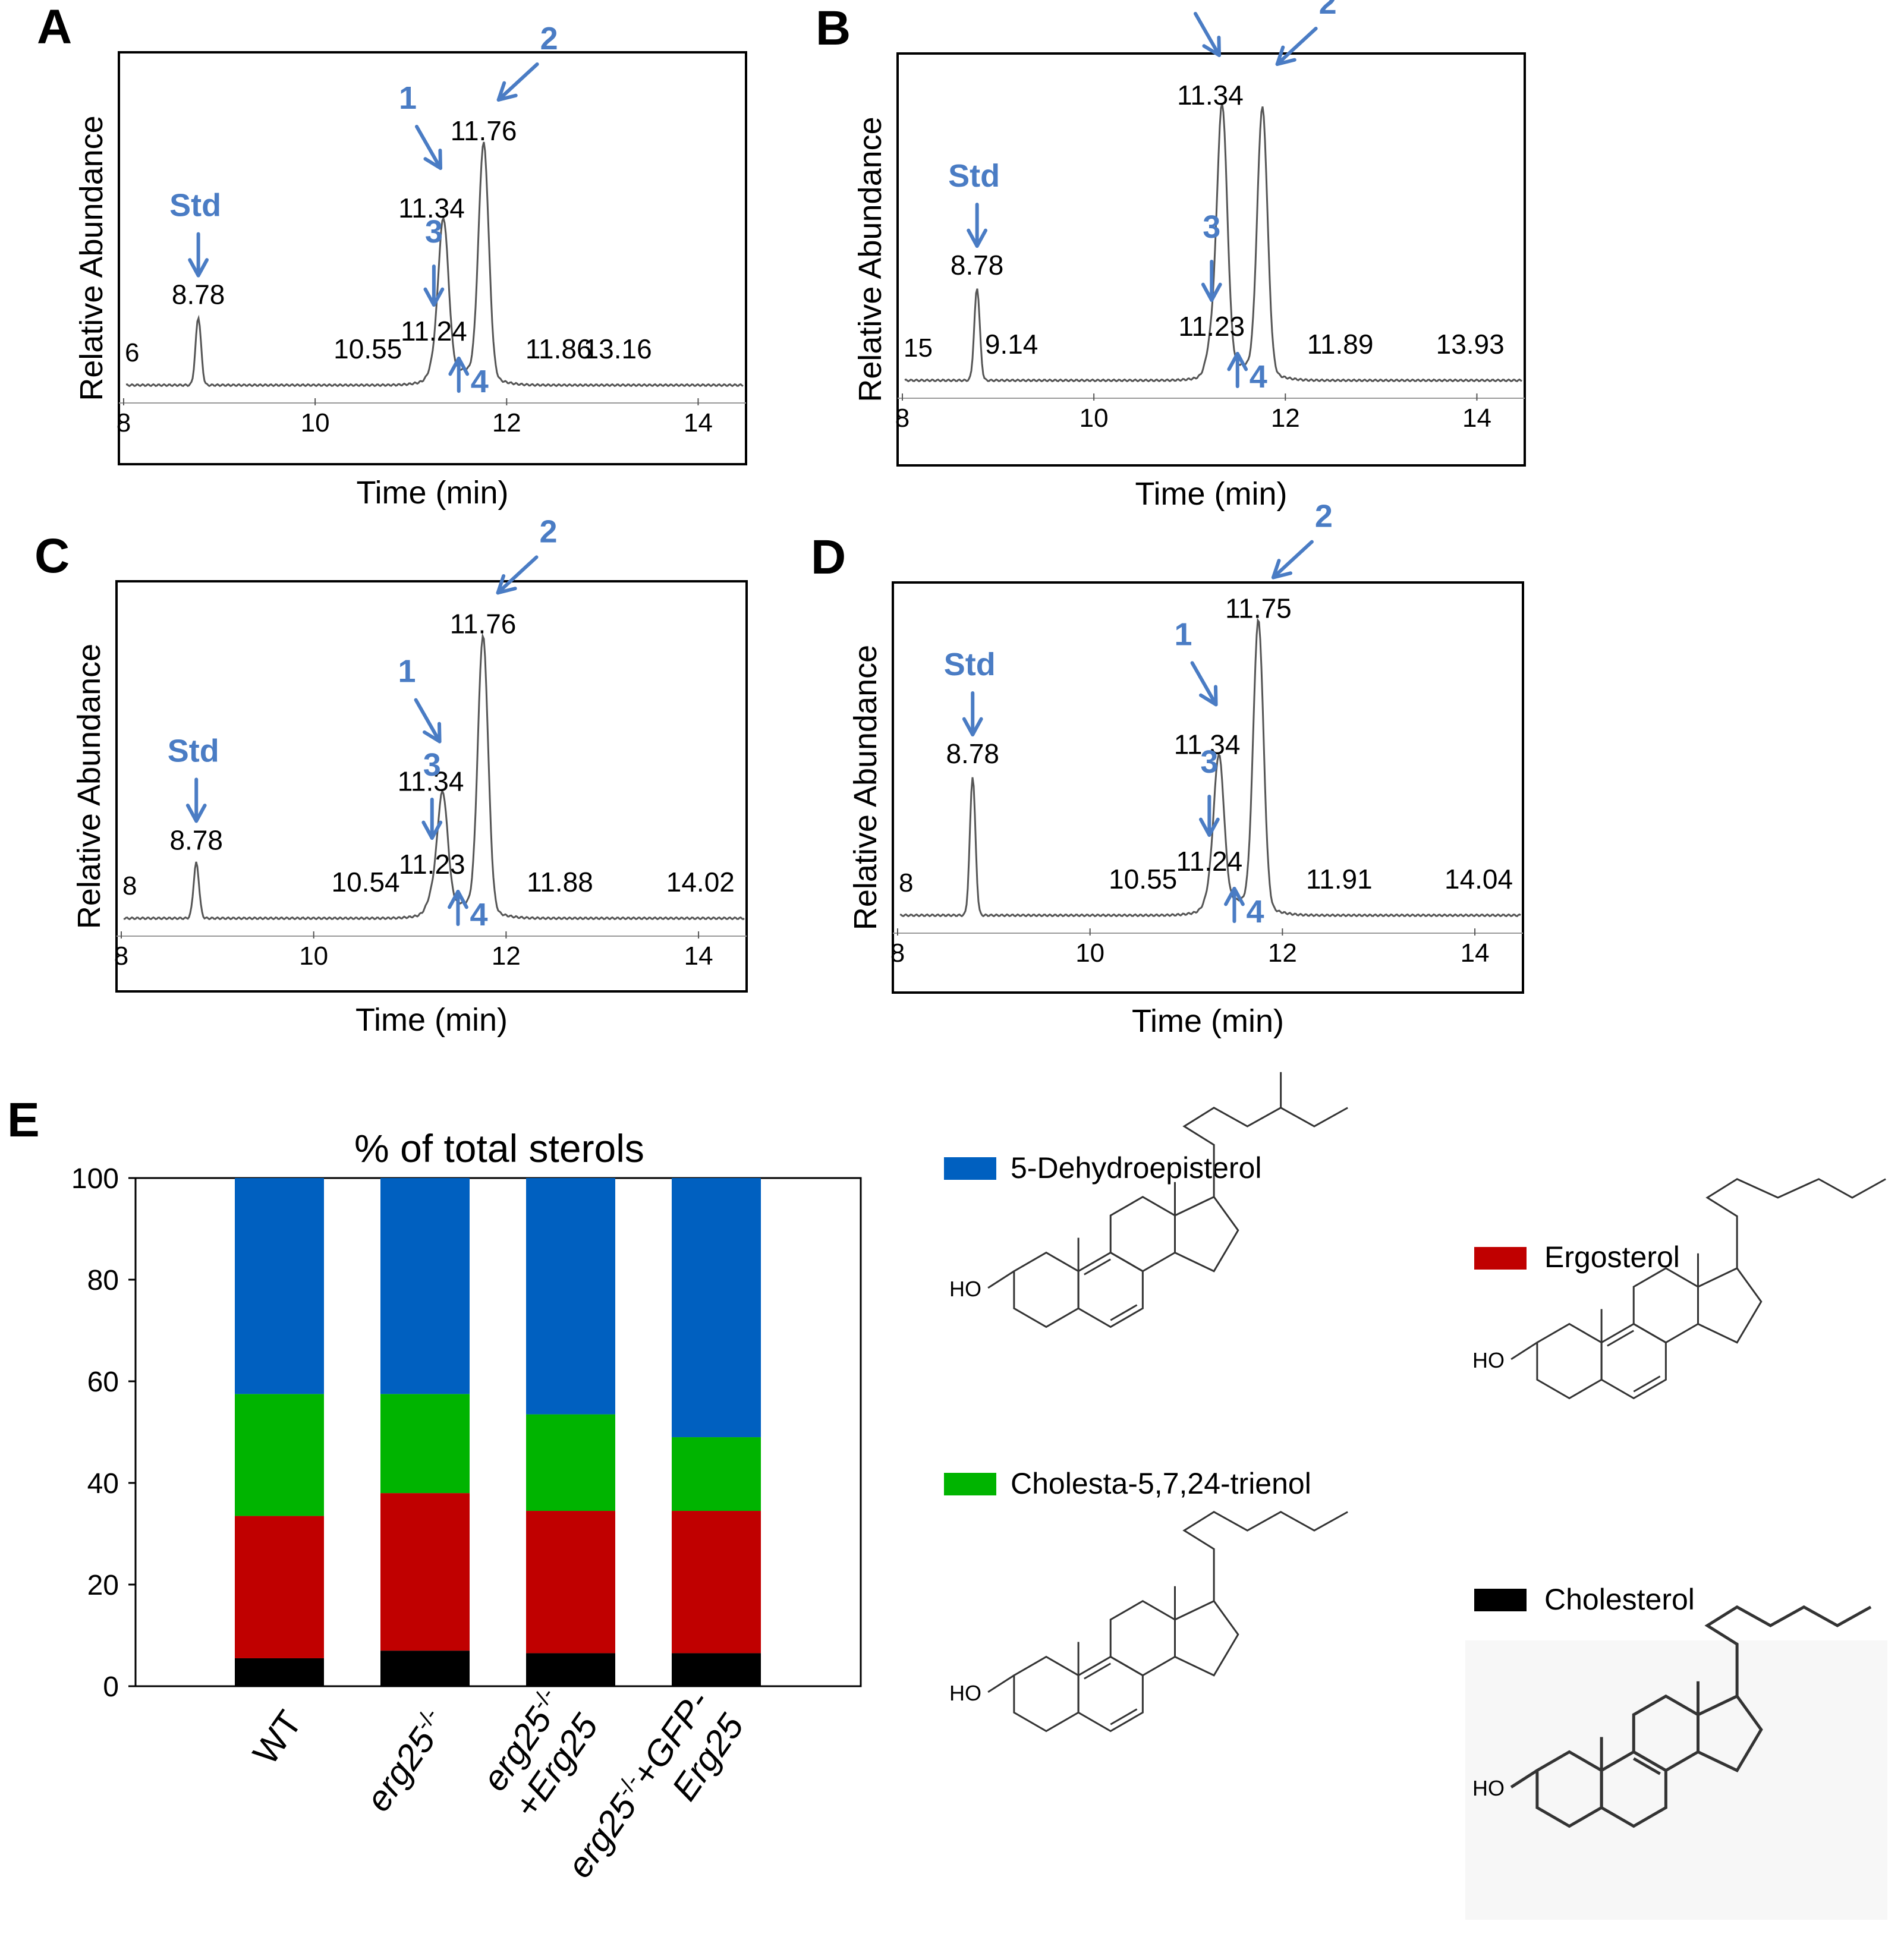 This screenshot has height=1940, width=1904. What do you see at coordinates (918, 348) in the screenshot?
I see `edge-label: 15` at bounding box center [918, 348].